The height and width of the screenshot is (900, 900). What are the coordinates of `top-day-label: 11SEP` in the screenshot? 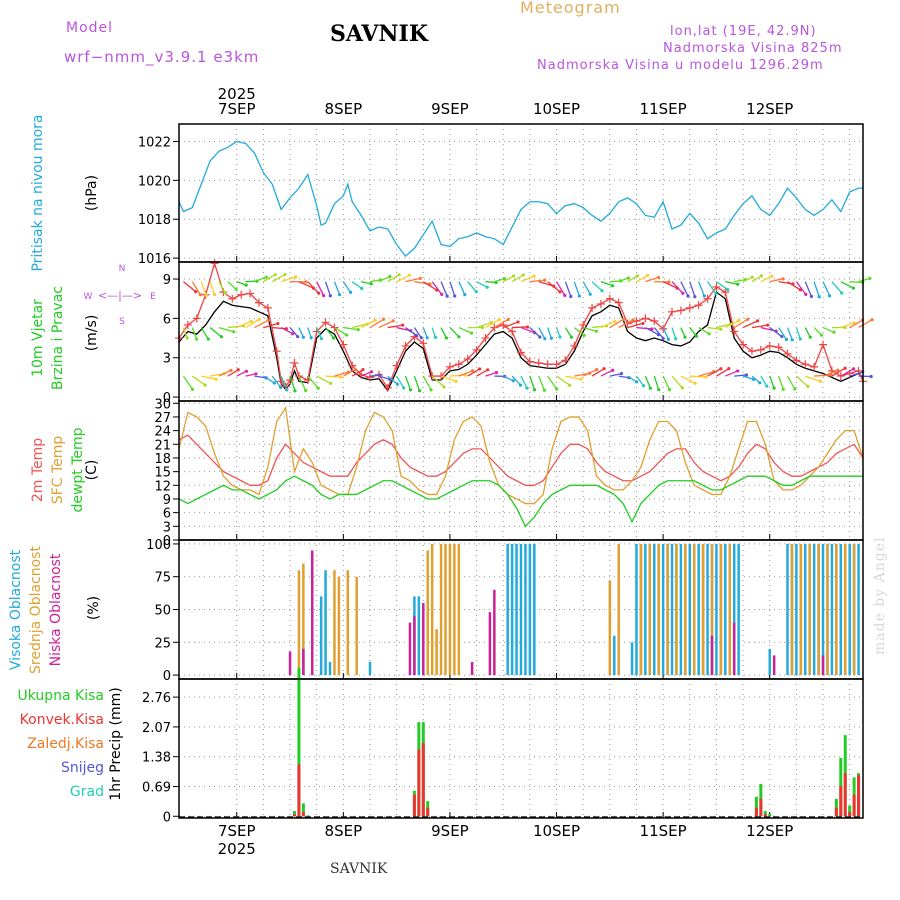 It's located at (663, 109).